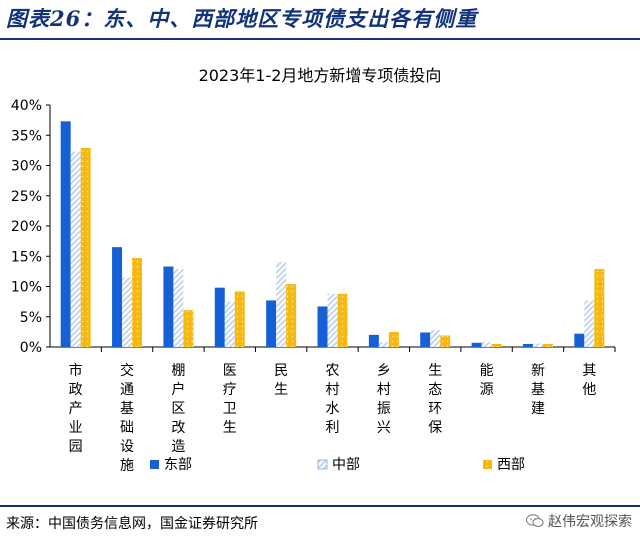 Image resolution: width=640 pixels, height=538 pixels. Describe the element at coordinates (26, 106) in the screenshot. I see `y-tick-label: 40%` at that location.